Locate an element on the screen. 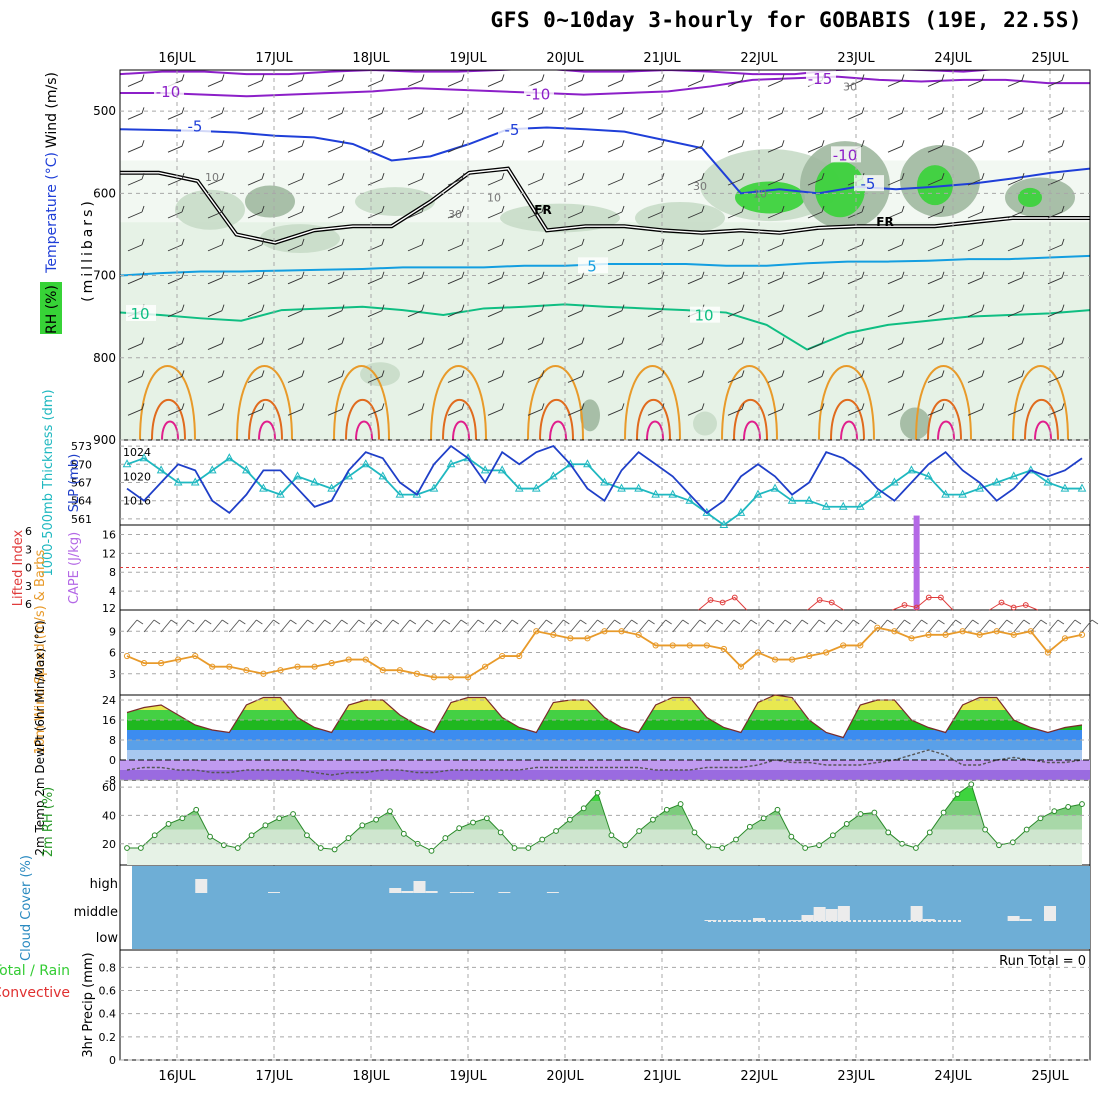 The height and width of the screenshot is (1100, 1100). lifted-index-tick-label: 0 is located at coordinates (28, 568).